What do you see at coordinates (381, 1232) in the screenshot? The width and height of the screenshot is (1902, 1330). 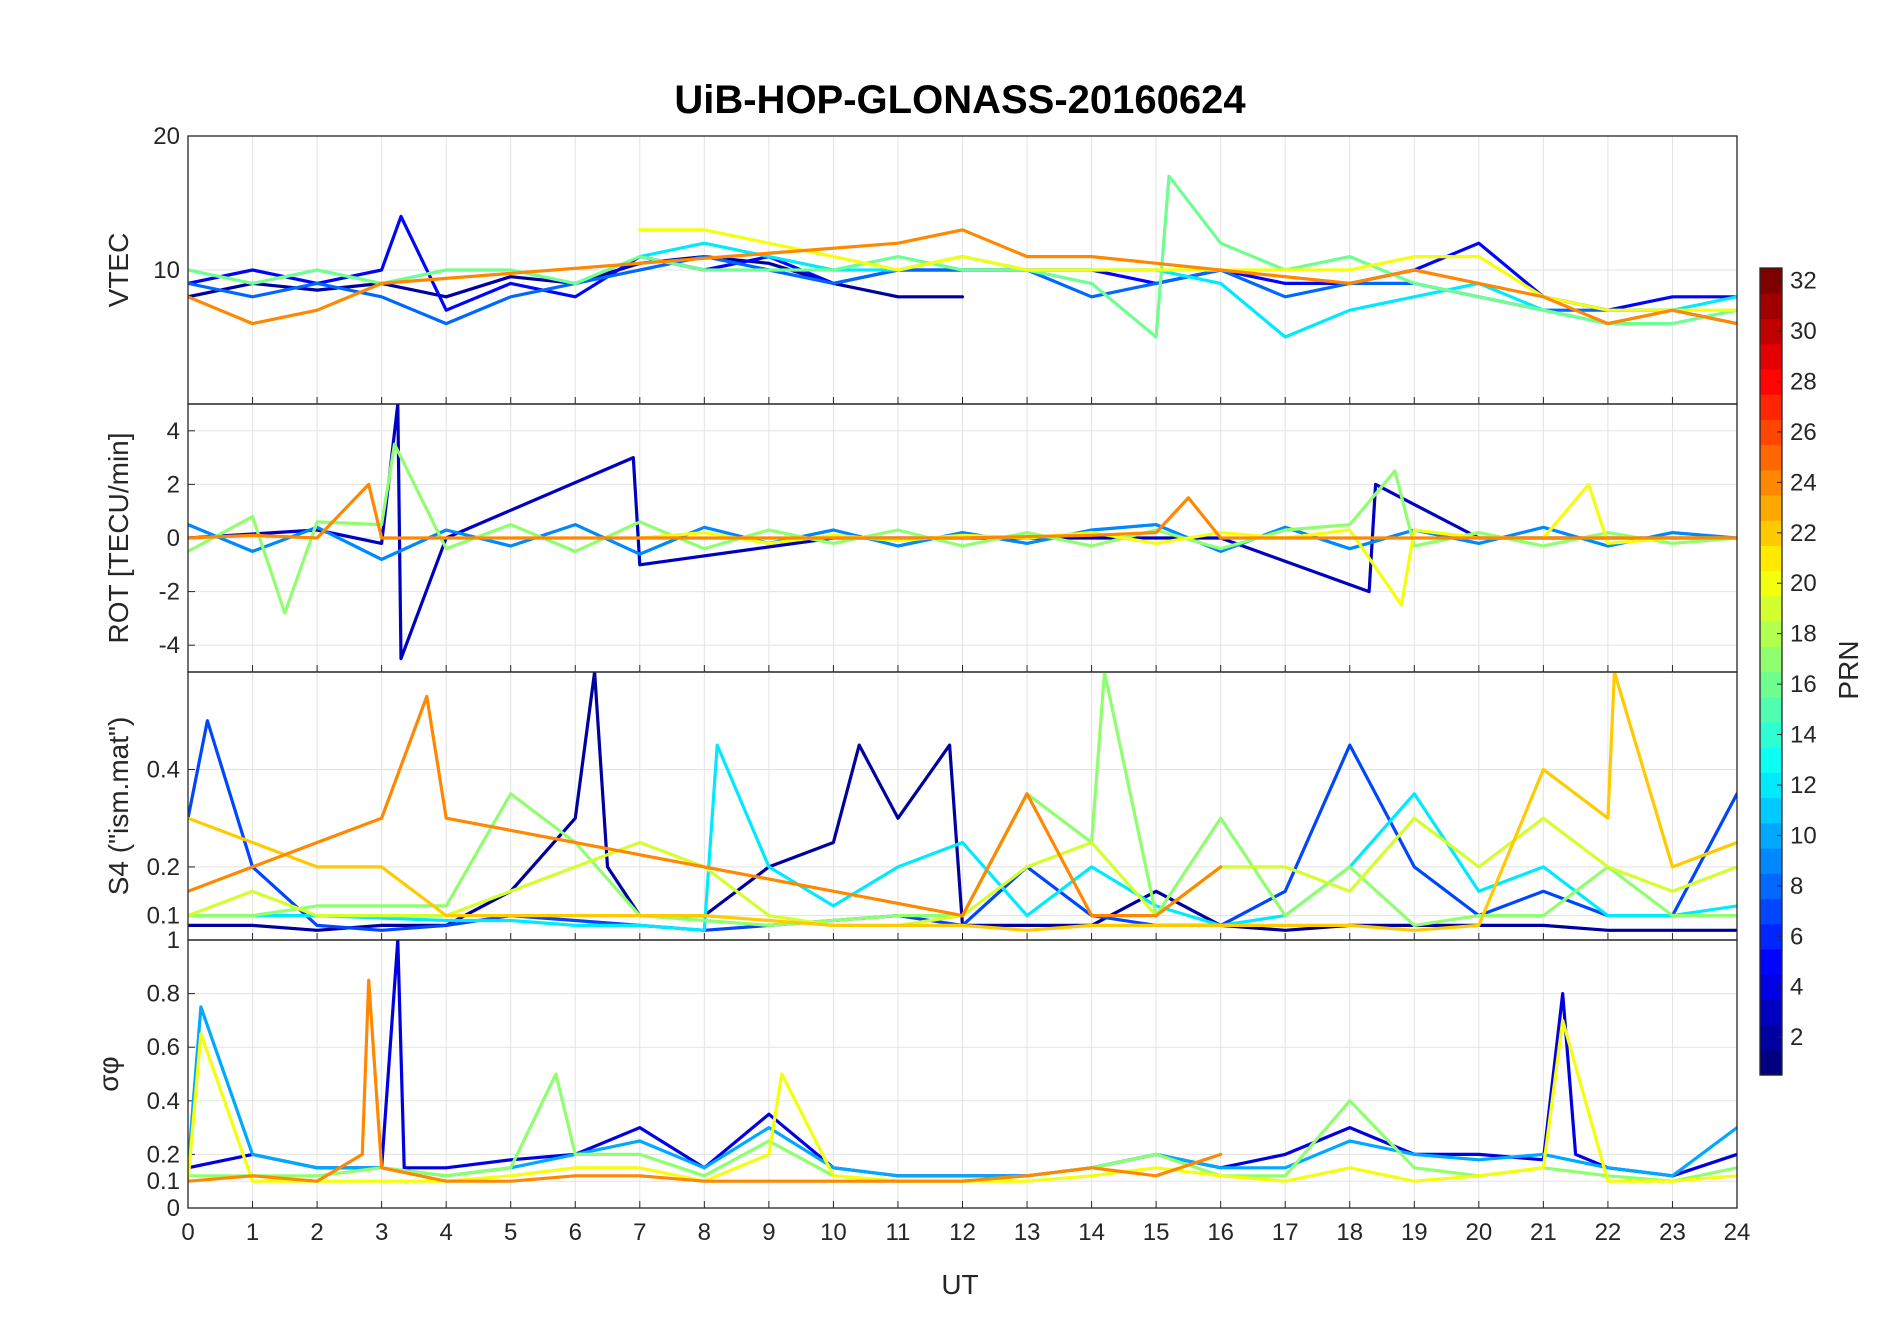 I see `x-tick-label: 3` at bounding box center [381, 1232].